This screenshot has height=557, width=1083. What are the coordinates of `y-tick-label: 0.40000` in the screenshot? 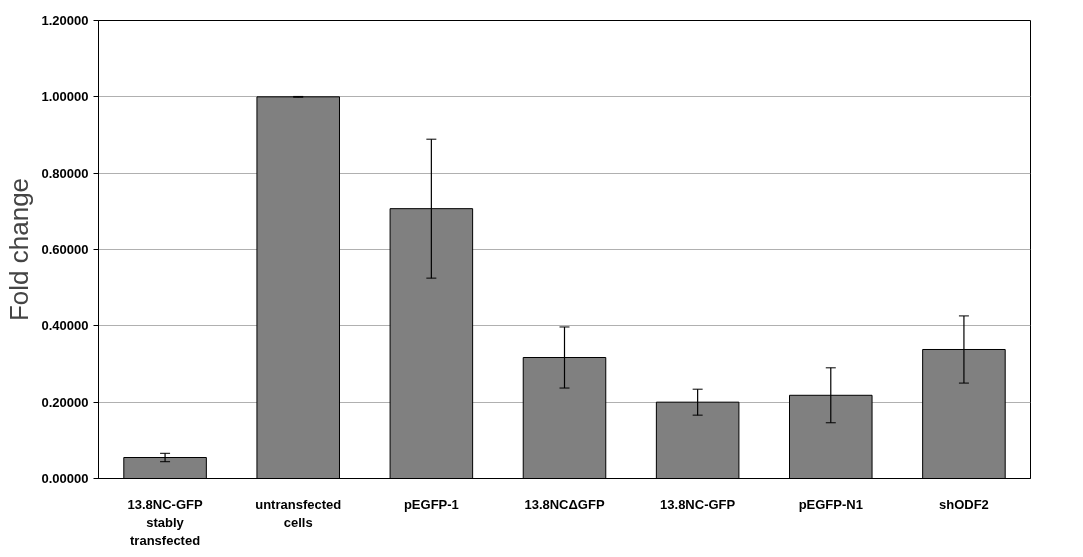 It's located at (65, 326).